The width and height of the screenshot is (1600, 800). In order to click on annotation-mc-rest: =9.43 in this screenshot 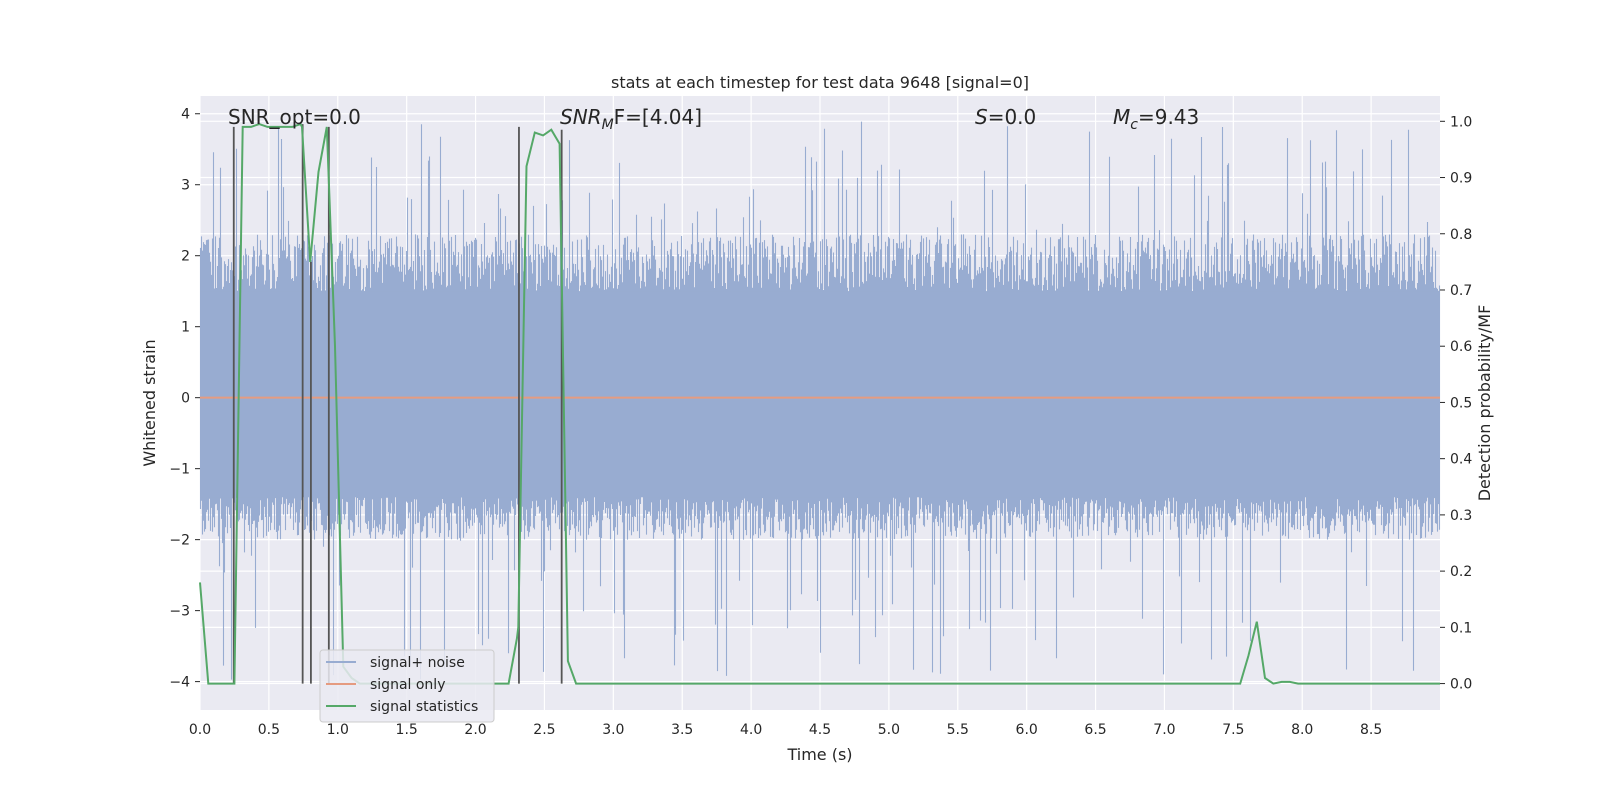, I will do `click(1168, 117)`.